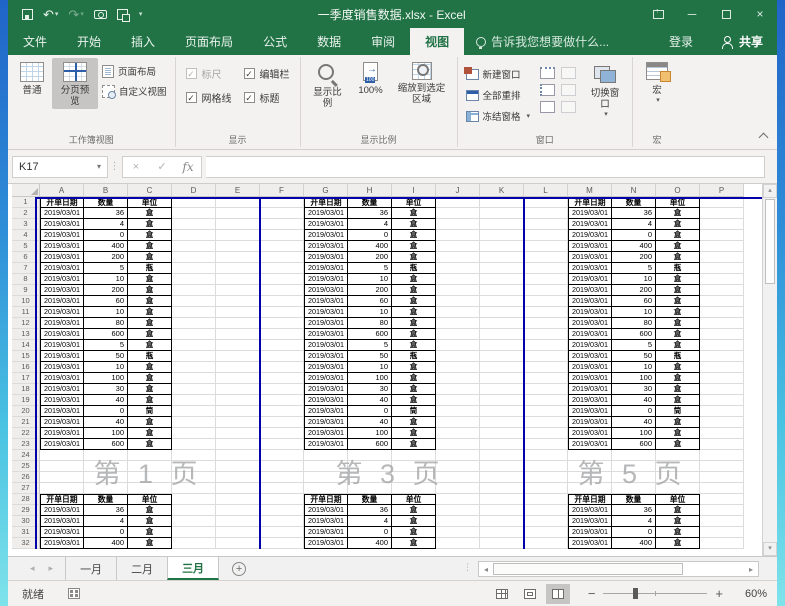 The width and height of the screenshot is (785, 606). Describe the element at coordinates (326, 543) in the screenshot. I see `cell-G32: 2019/03/01` at that location.